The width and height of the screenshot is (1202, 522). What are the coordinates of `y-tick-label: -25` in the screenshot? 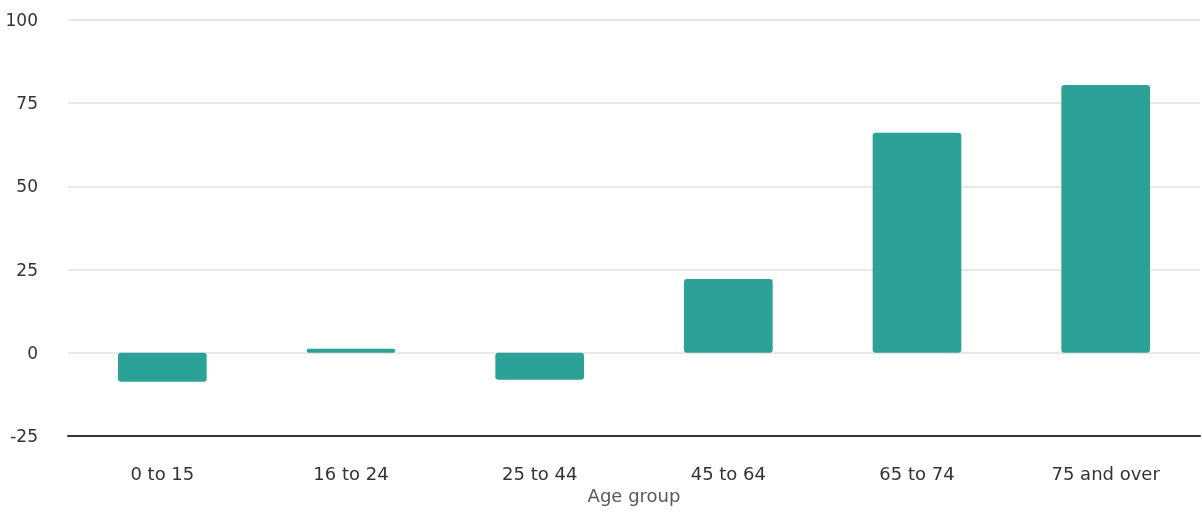 It's located at (24, 436).